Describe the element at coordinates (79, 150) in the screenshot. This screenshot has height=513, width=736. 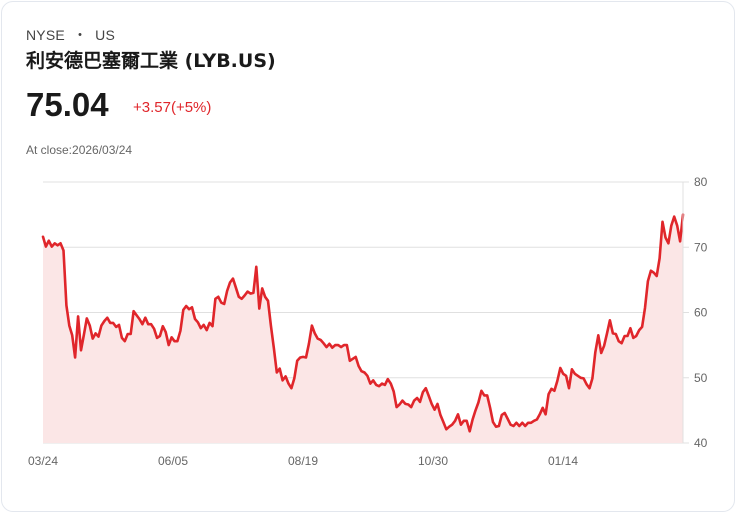
I see `close-date-label: At close:2026/03/24` at that location.